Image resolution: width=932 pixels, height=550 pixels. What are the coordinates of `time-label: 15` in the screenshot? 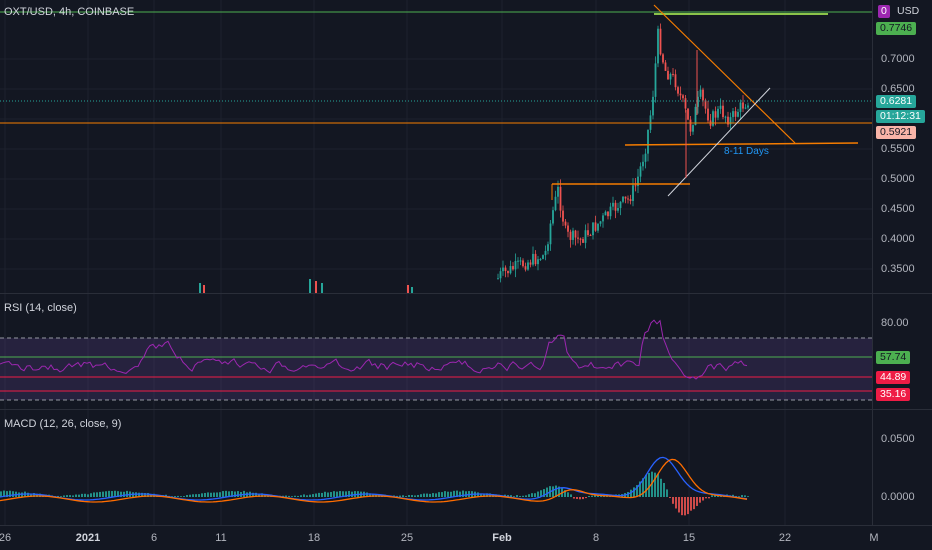 It's located at (689, 538).